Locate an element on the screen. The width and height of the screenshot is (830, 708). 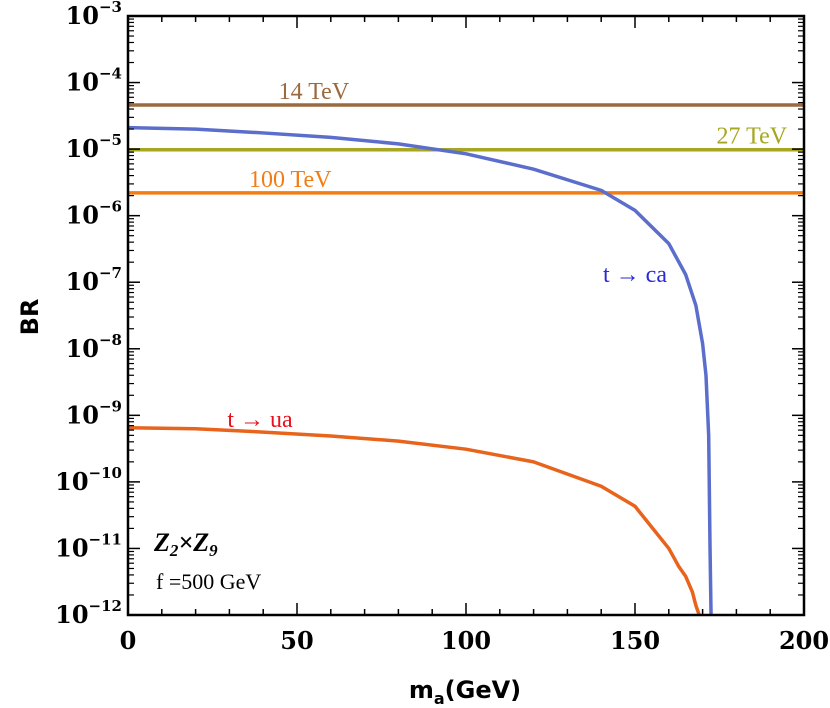
limit-label-0: 14 TeV is located at coordinates (314, 92).